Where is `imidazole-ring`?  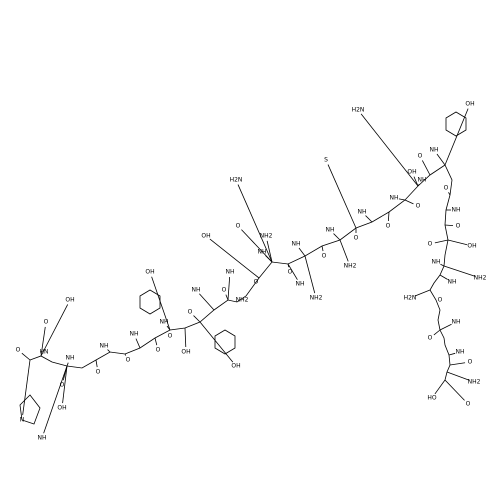 imidazole-ring is located at coordinates (30, 409).